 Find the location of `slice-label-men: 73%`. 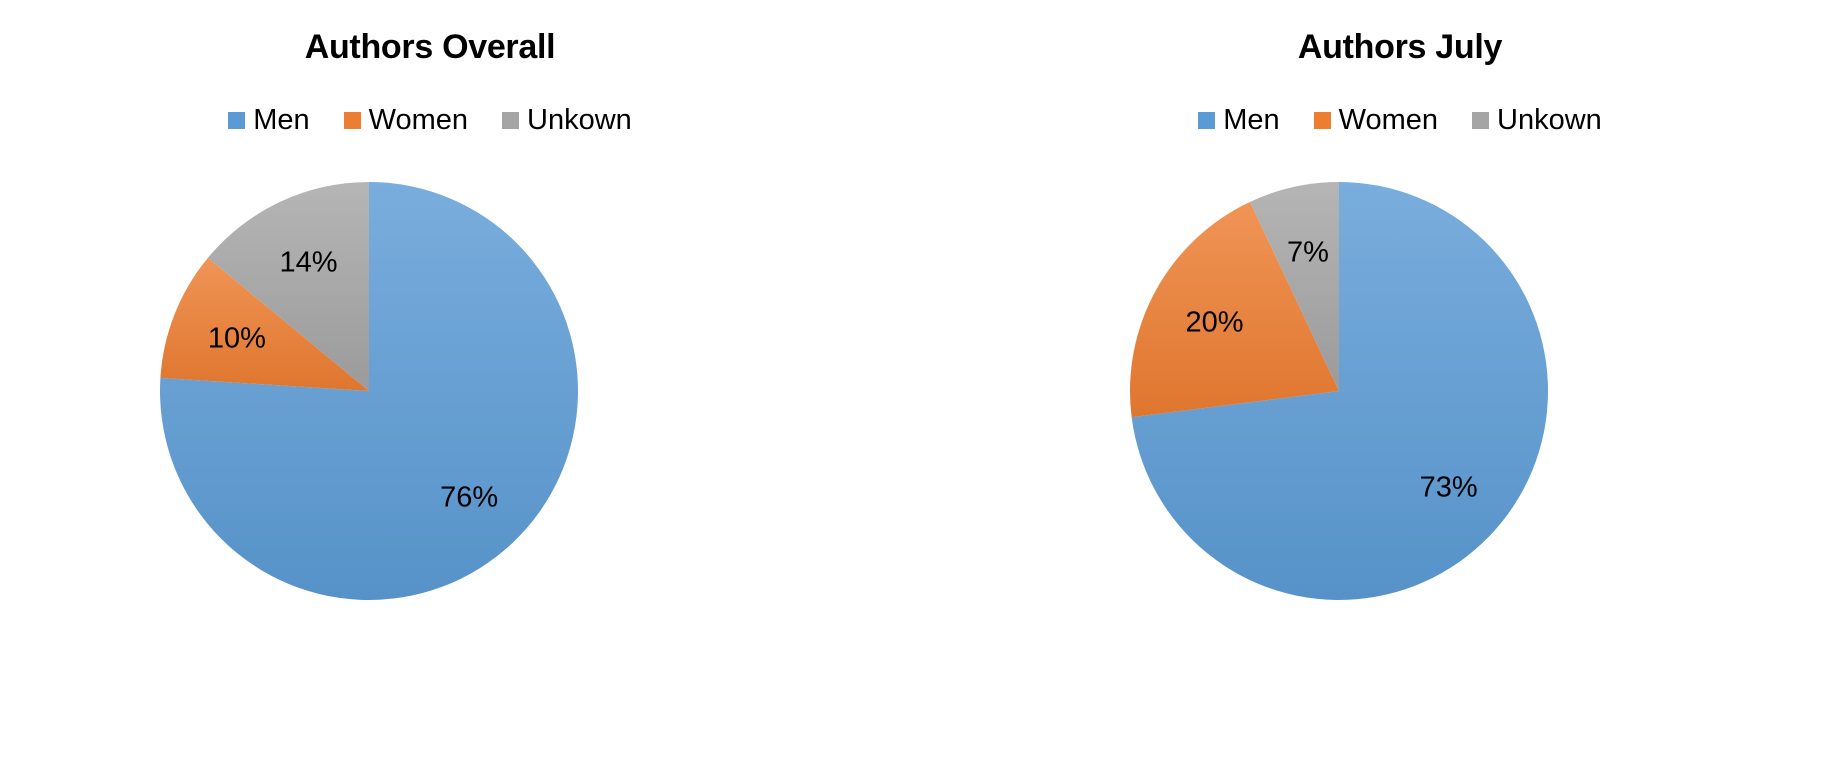

slice-label-men: 73% is located at coordinates (1449, 488).